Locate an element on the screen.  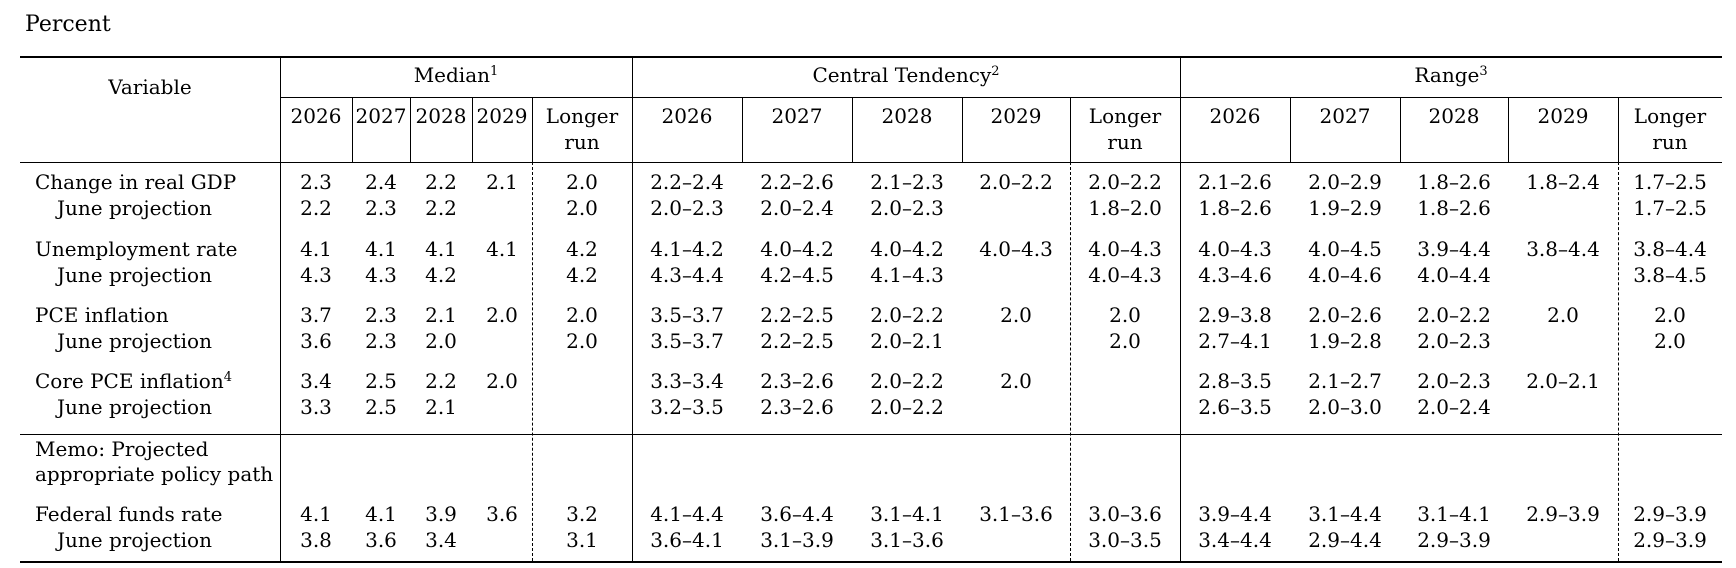
footnote-marker: 3 is located at coordinates (1483, 71).